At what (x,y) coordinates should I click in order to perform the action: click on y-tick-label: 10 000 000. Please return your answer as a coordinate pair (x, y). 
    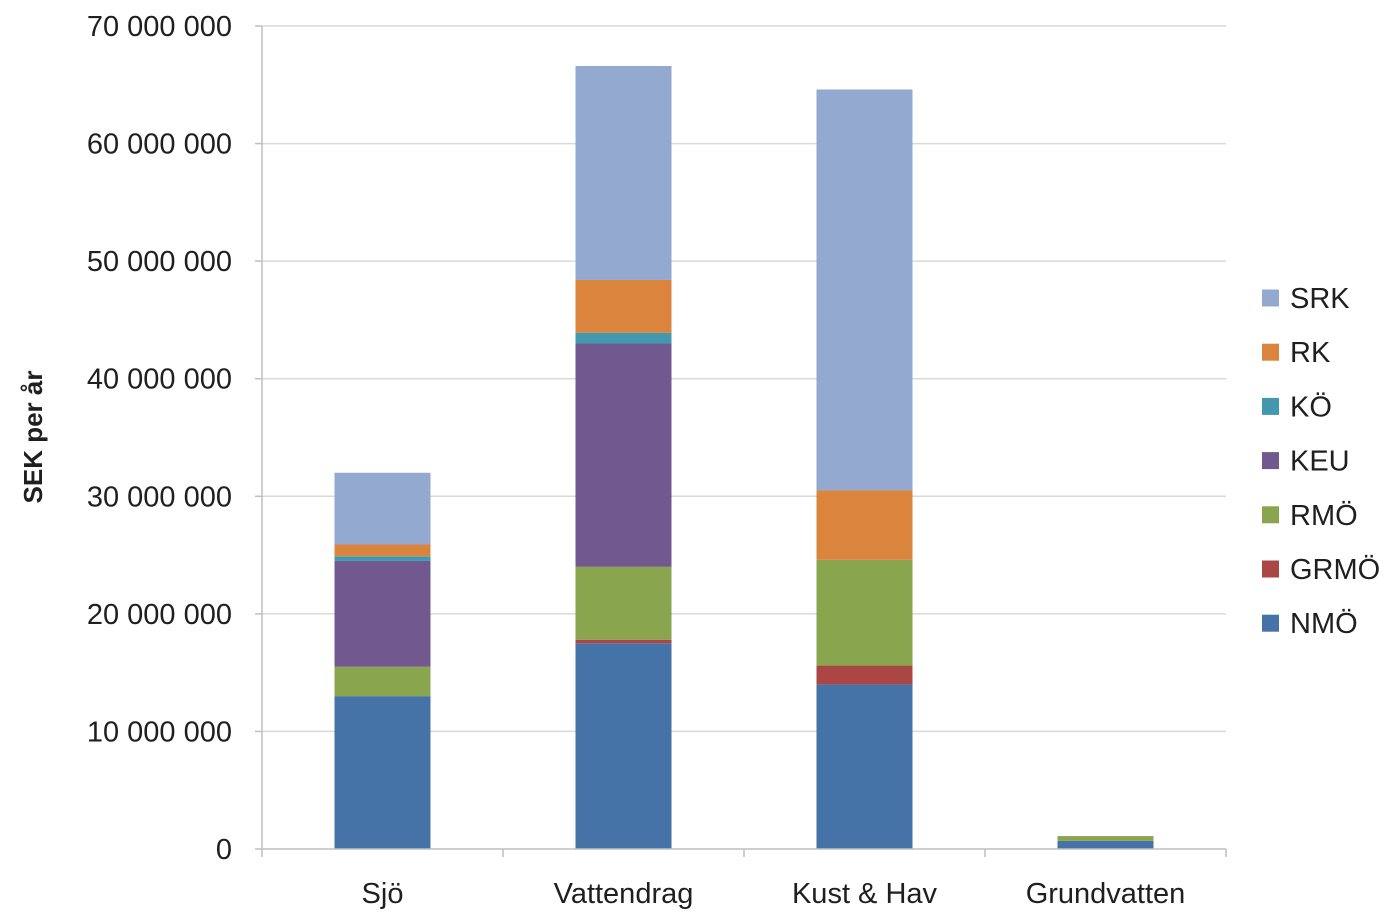
    Looking at the image, I should click on (159, 732).